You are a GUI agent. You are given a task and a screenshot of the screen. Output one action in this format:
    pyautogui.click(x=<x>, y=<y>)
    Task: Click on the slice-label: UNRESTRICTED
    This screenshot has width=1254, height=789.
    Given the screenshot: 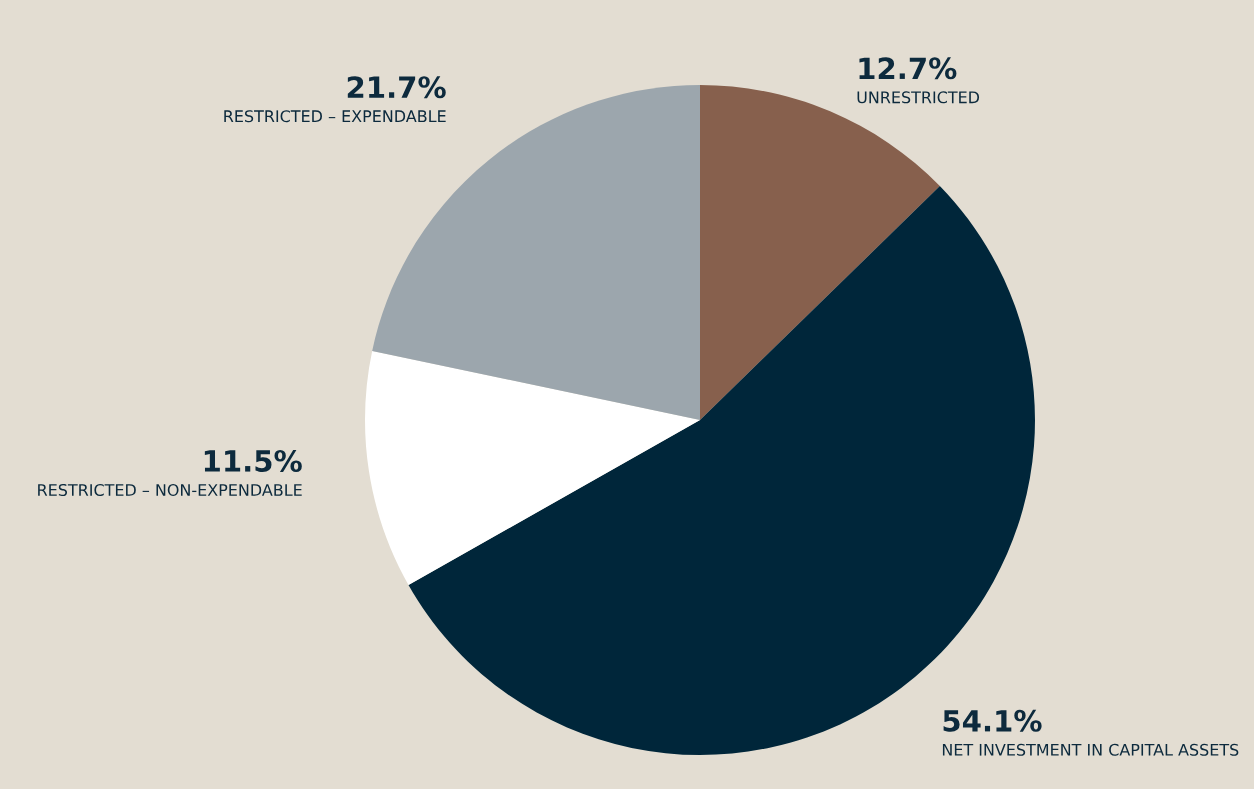 What is the action you would take?
    pyautogui.click(x=918, y=97)
    